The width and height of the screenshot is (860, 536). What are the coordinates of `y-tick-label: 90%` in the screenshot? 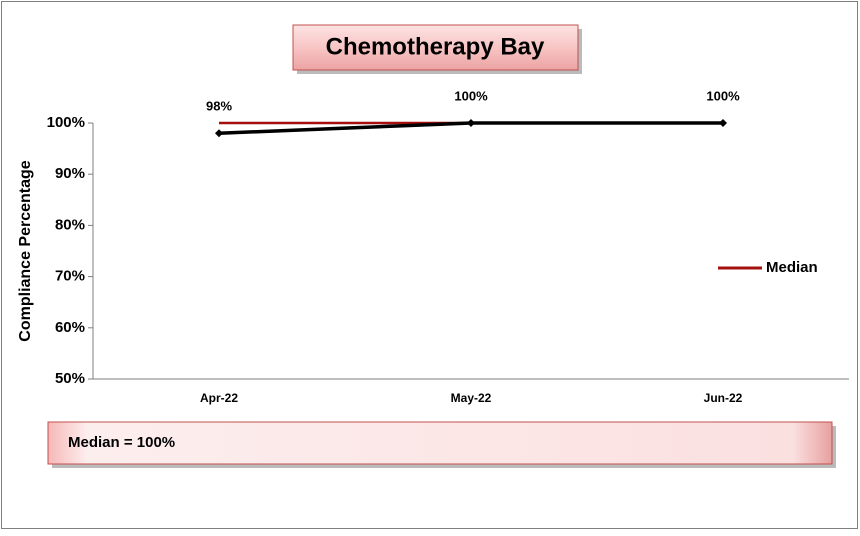 It's located at (70, 173).